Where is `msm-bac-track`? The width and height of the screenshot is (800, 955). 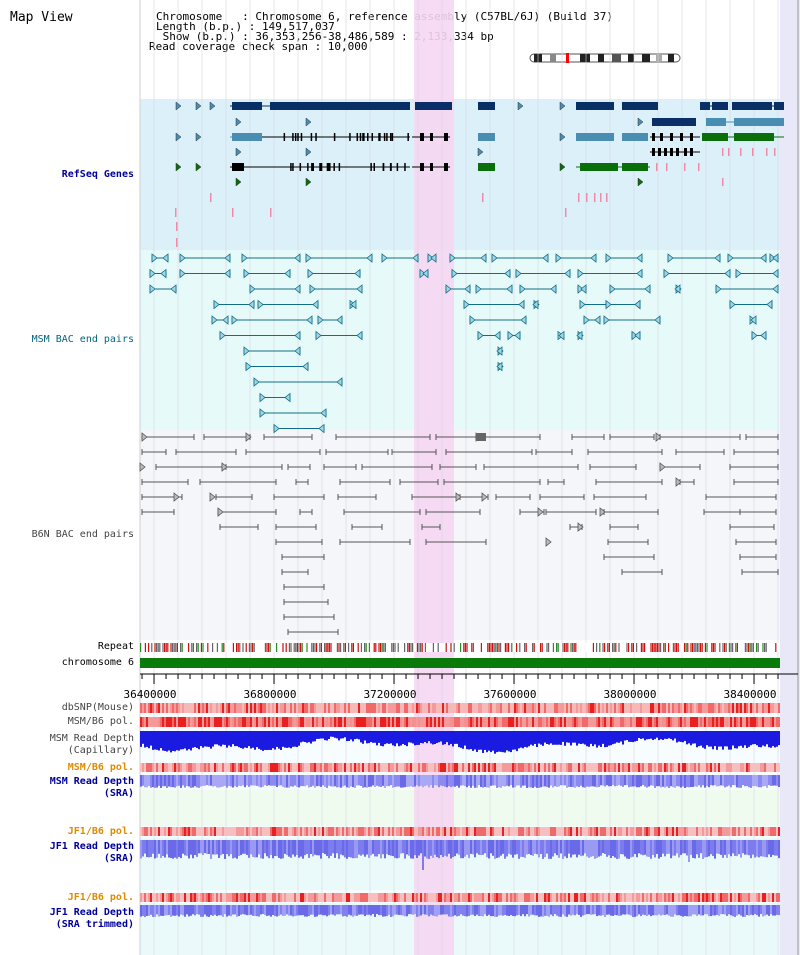 msm-bac-track is located at coordinates (464, 343).